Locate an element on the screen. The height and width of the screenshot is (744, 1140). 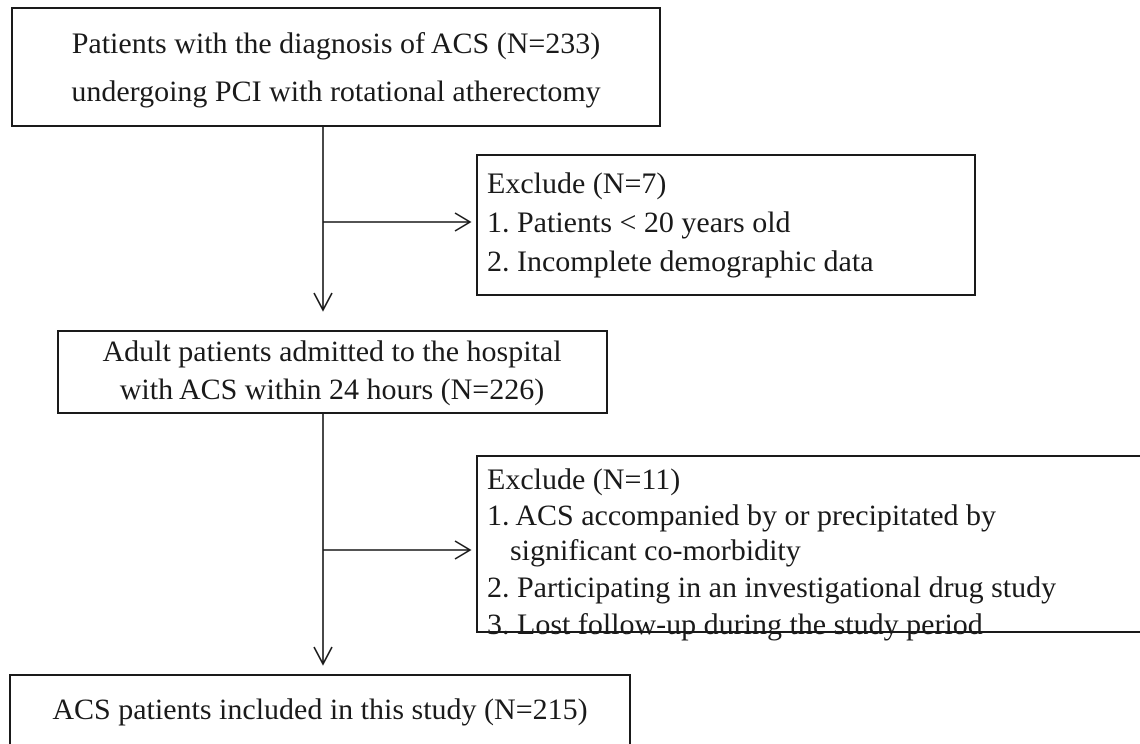
box-text: Exclude (N=7) is located at coordinates (576, 183).